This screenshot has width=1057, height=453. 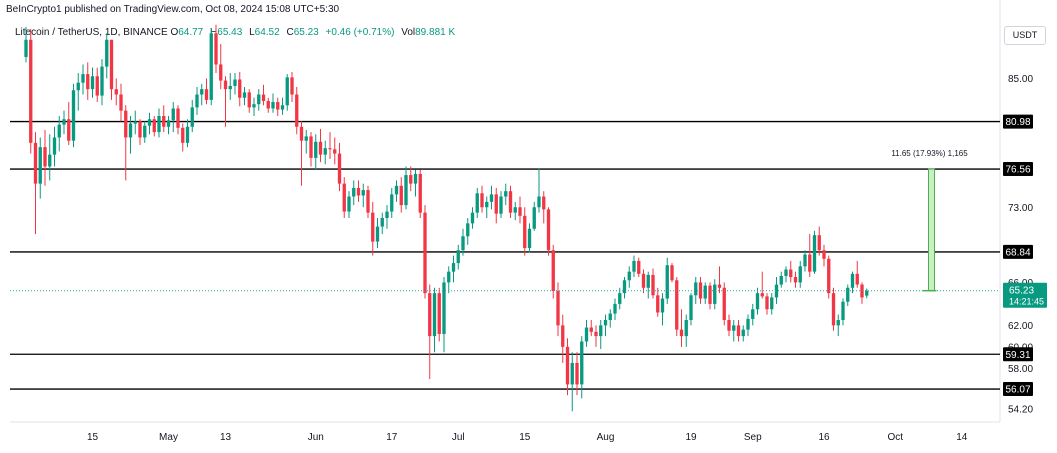 I want to click on time-axis-label: Aug, so click(x=606, y=437).